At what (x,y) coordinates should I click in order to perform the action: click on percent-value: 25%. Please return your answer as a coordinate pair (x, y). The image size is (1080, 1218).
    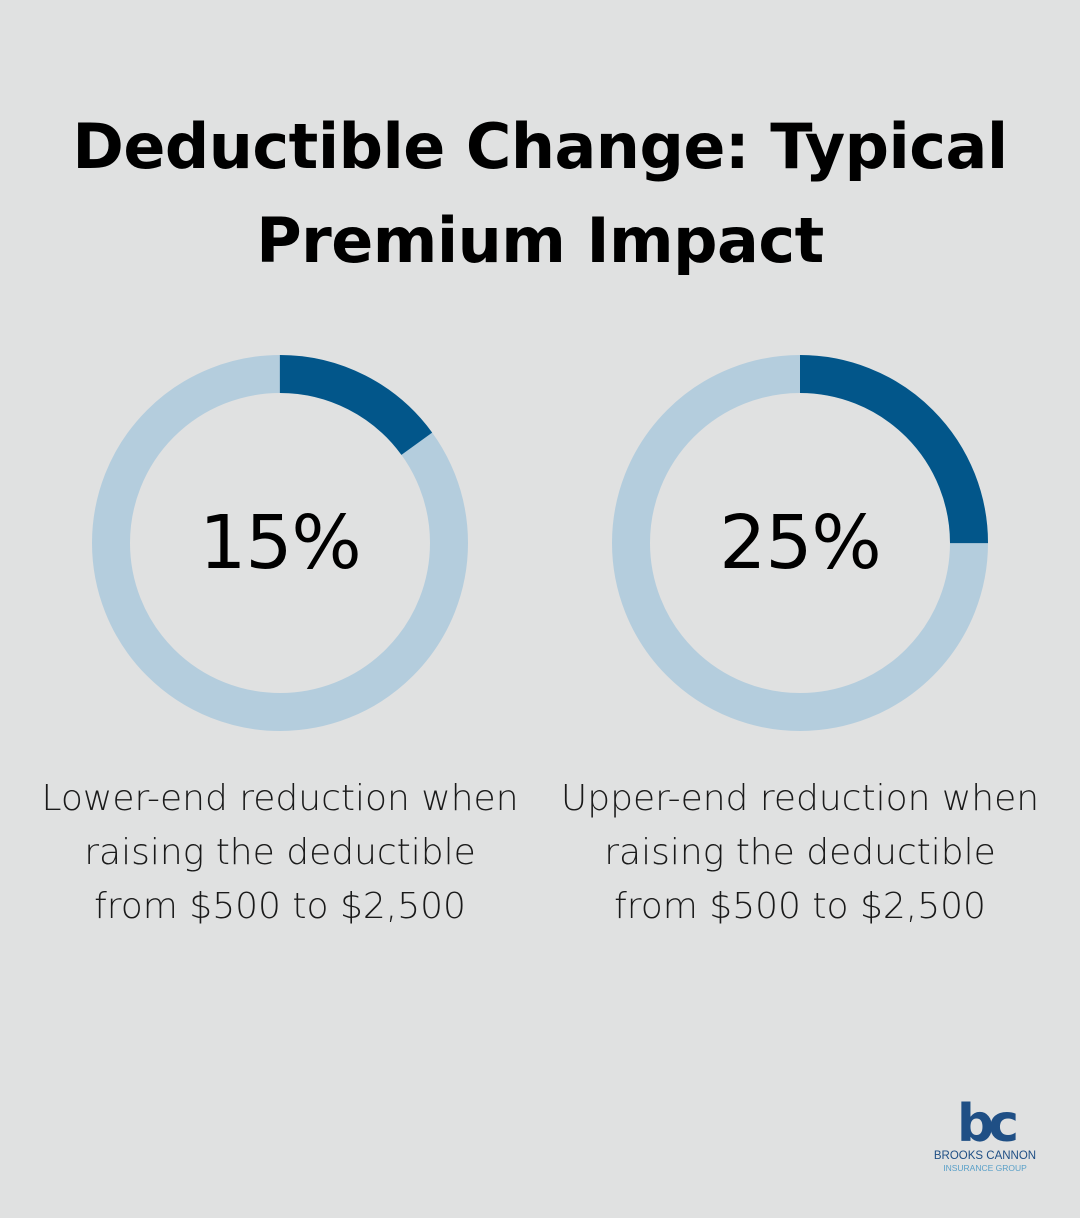
    Looking at the image, I should click on (800, 543).